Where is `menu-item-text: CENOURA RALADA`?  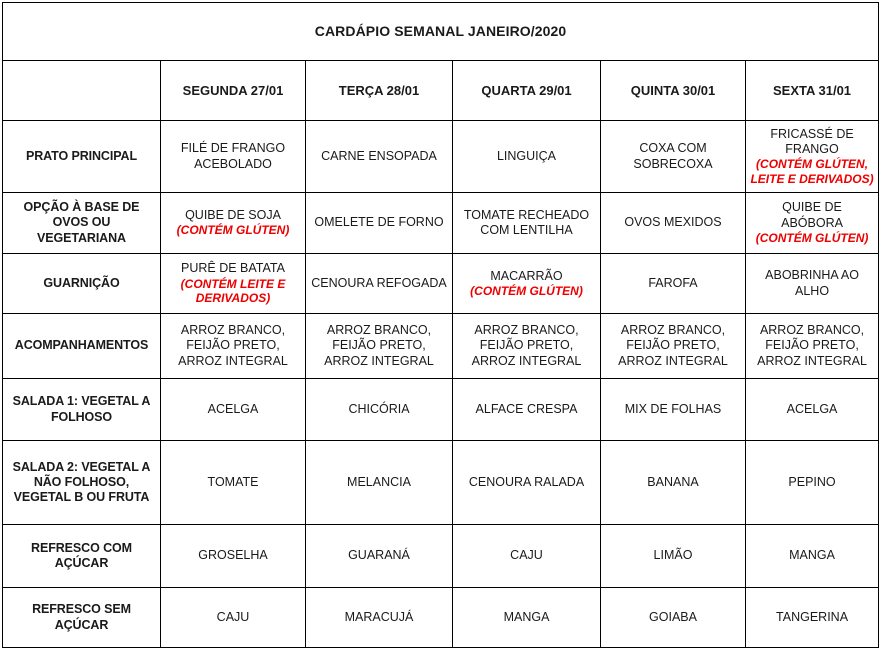 menu-item-text: CENOURA RALADA is located at coordinates (526, 481).